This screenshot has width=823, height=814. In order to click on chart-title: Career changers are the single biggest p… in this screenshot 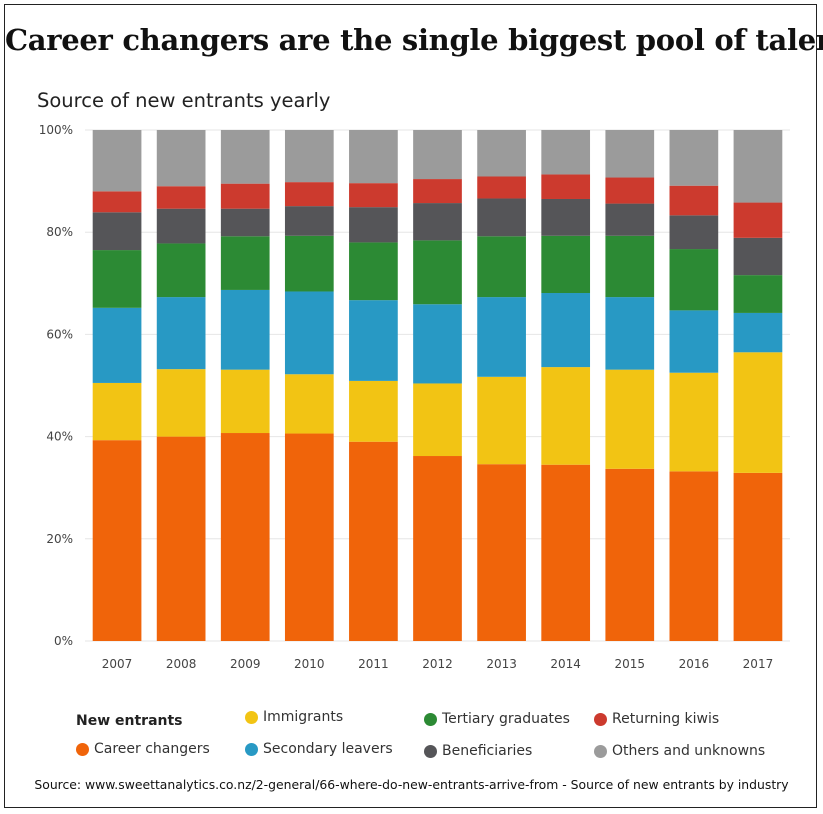, I will do `click(414, 40)`.